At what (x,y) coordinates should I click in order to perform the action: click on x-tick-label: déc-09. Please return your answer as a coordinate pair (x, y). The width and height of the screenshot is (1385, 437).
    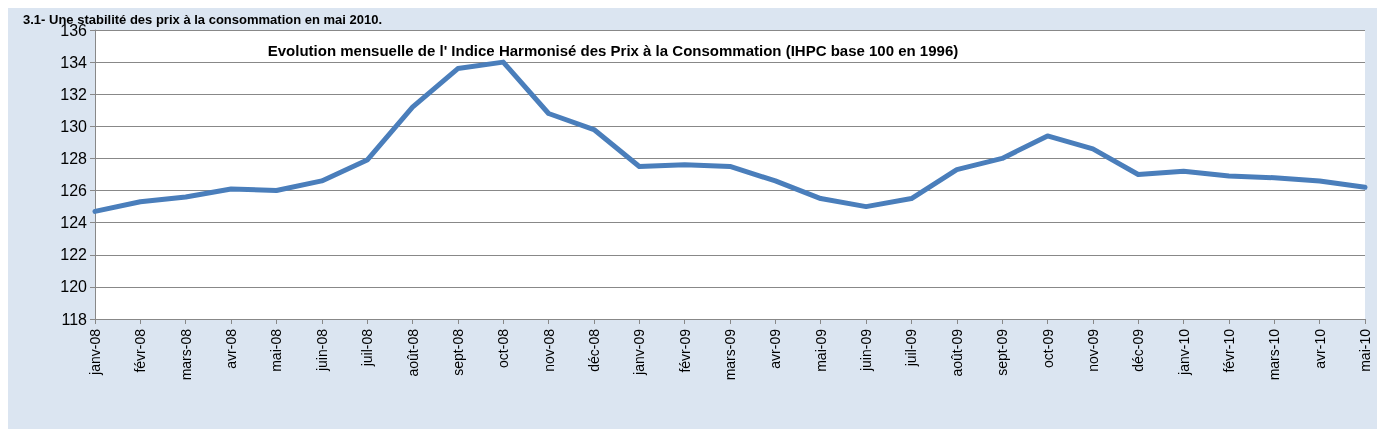
    Looking at the image, I should click on (1138, 350).